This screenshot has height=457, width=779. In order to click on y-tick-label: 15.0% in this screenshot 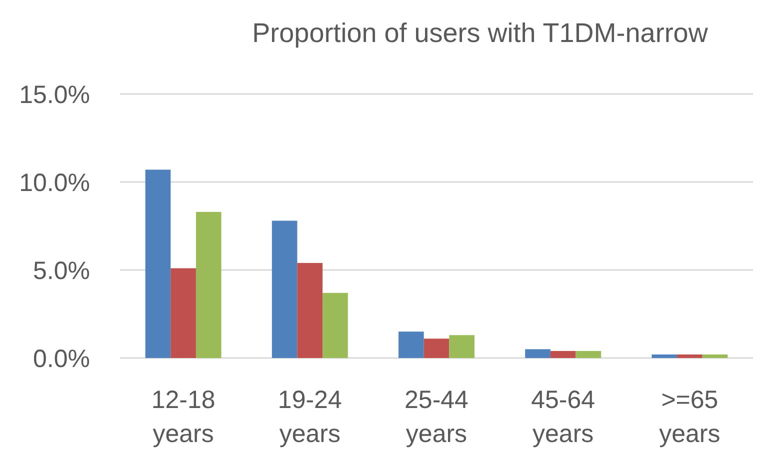, I will do `click(54, 94)`.